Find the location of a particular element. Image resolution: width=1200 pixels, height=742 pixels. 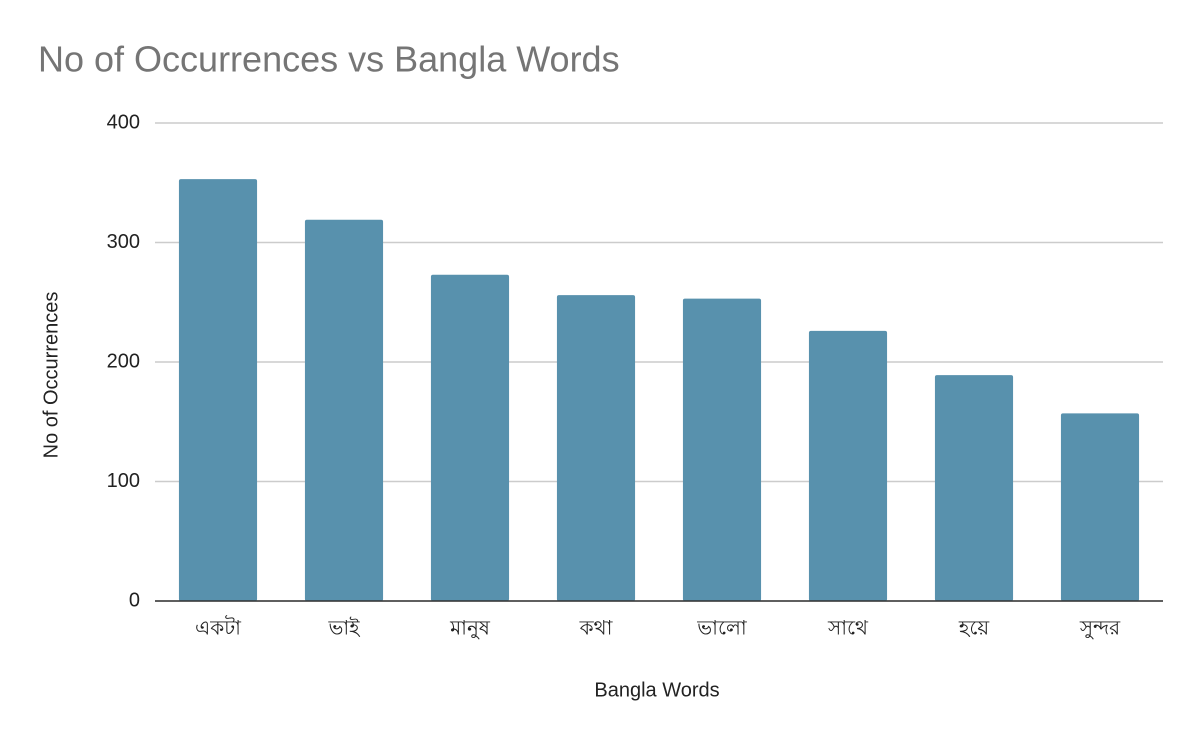

y-tick-label: 0 is located at coordinates (134, 600).